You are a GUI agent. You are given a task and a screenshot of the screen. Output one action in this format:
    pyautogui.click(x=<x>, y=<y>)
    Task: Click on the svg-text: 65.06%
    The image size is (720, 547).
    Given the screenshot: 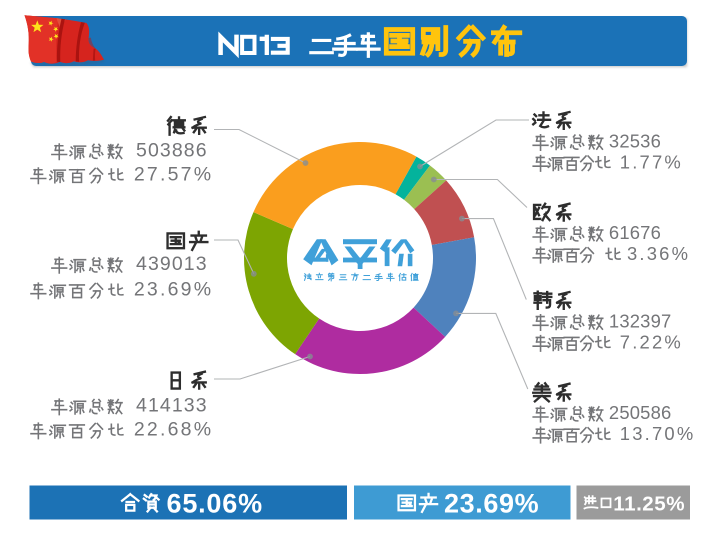 What is the action you would take?
    pyautogui.click(x=215, y=504)
    